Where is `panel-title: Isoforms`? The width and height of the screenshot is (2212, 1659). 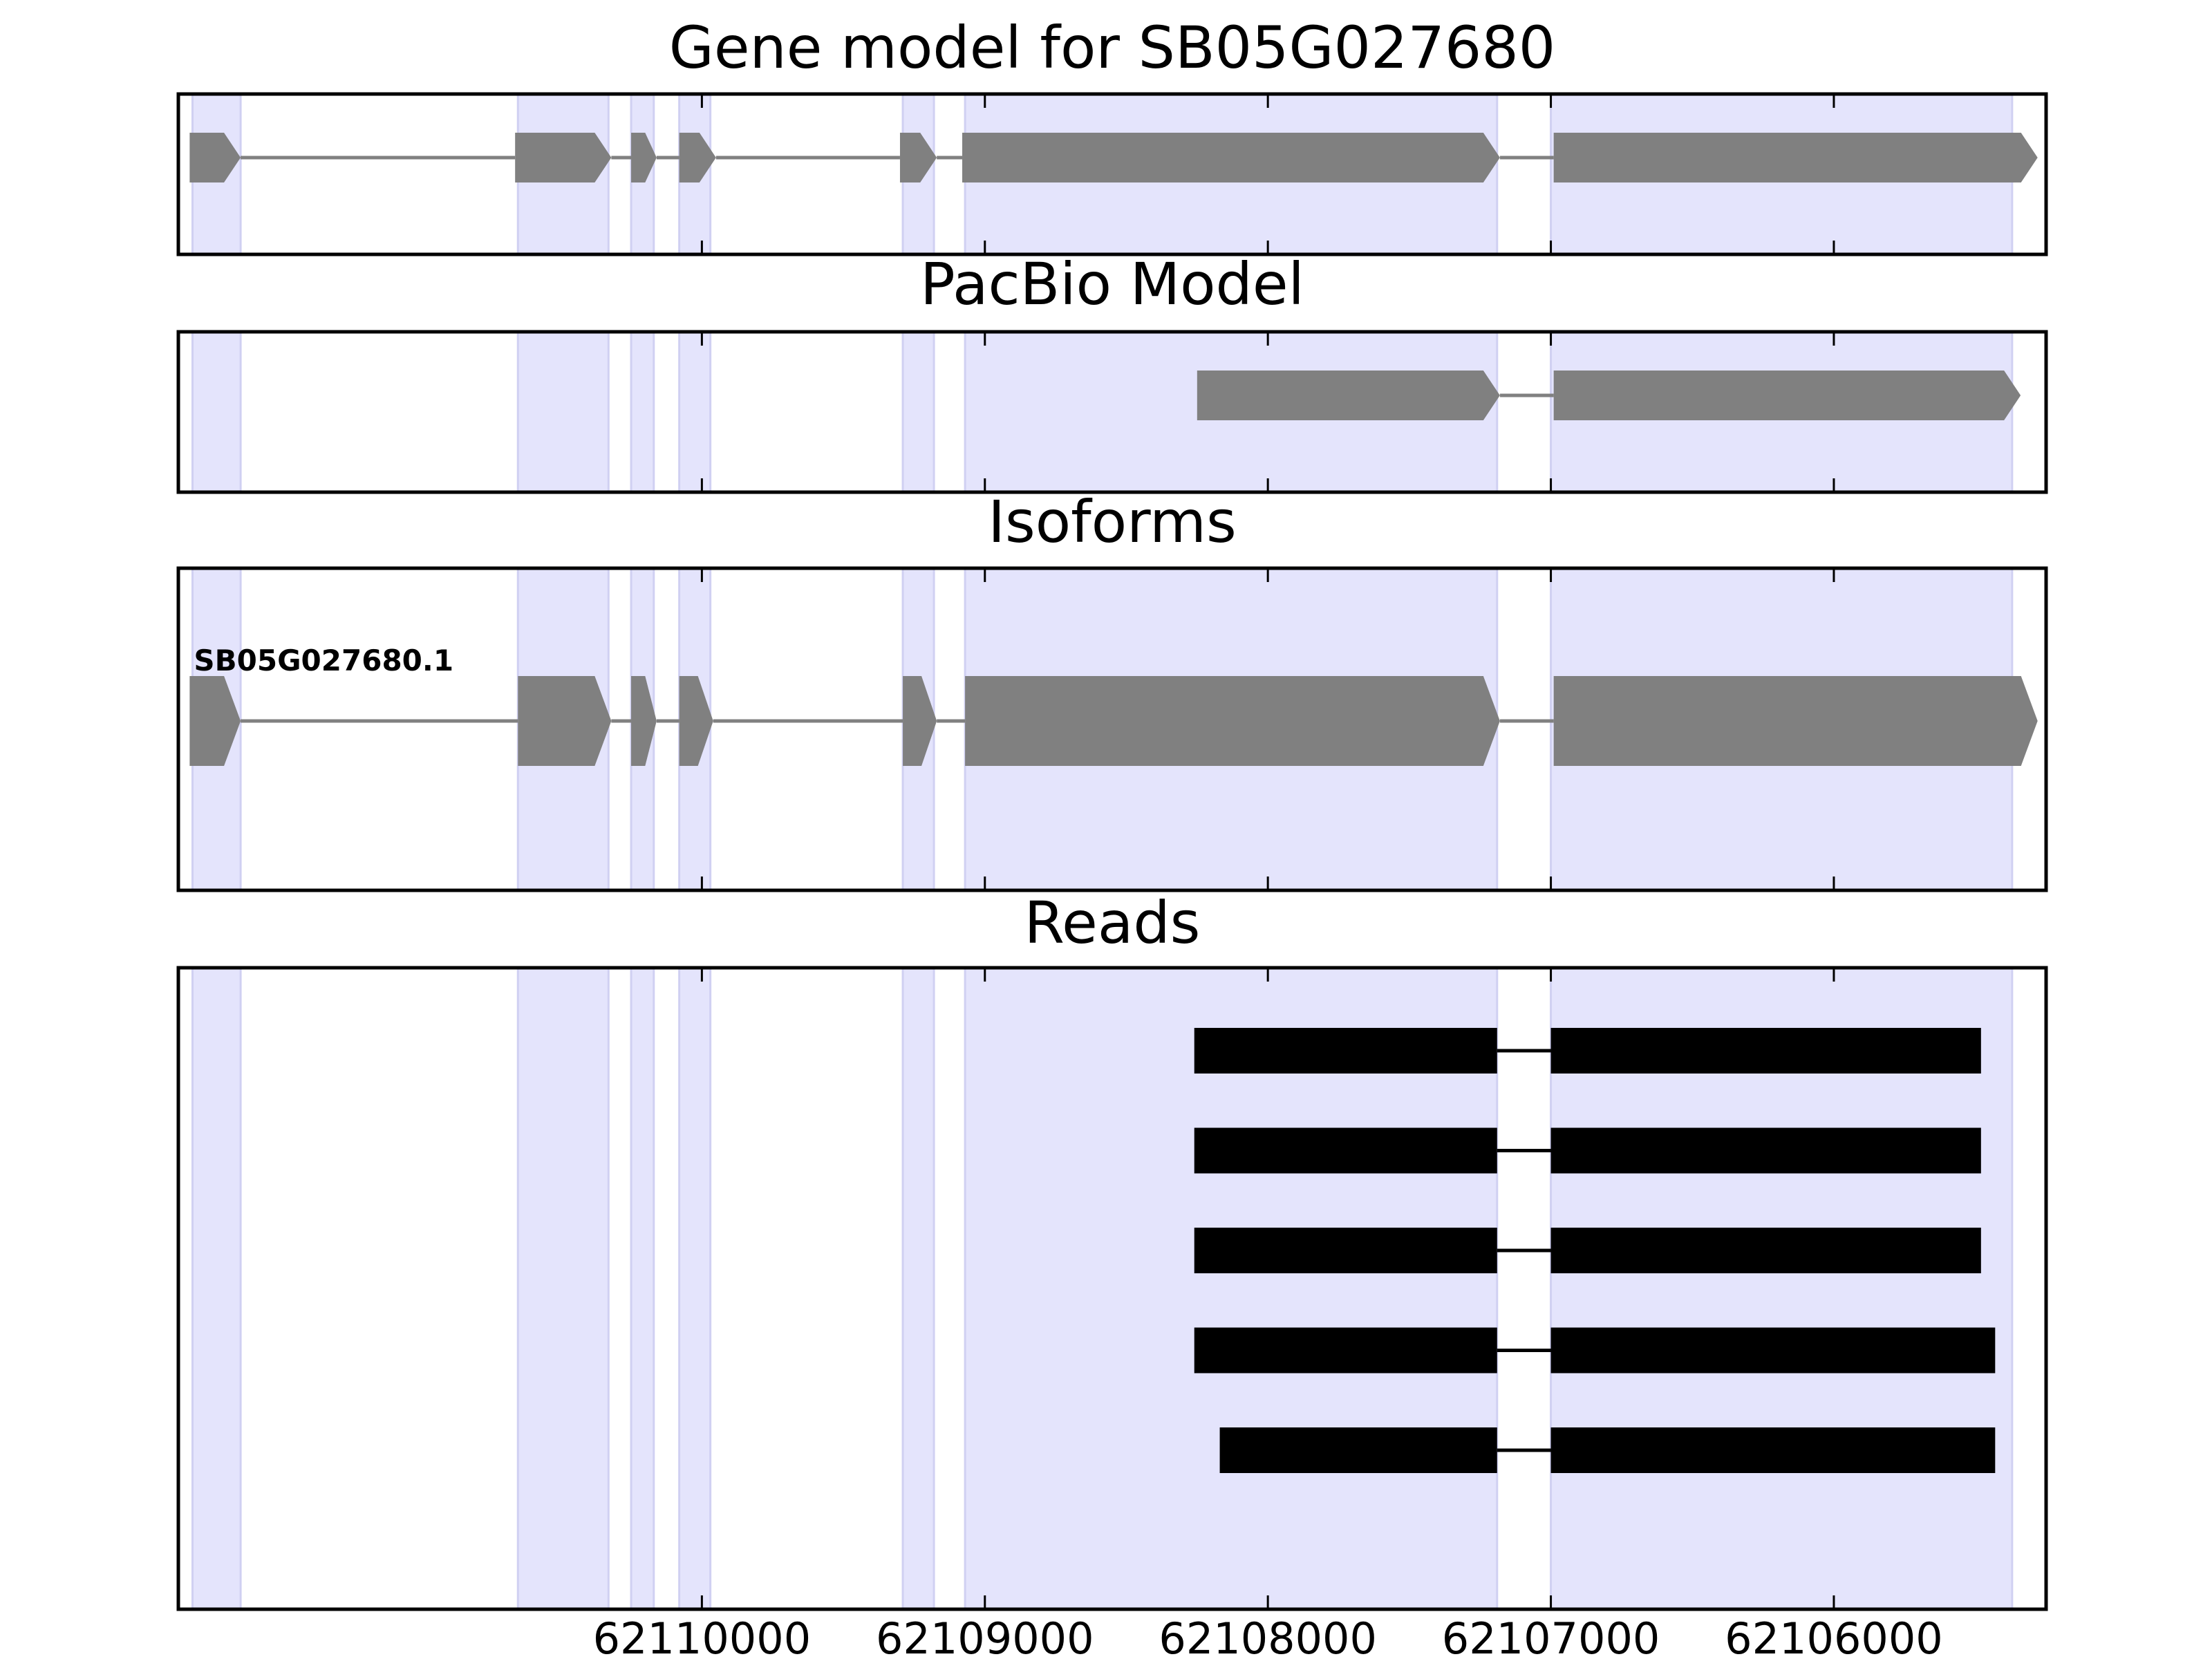
panel-title: Isoforms is located at coordinates (1112, 522).